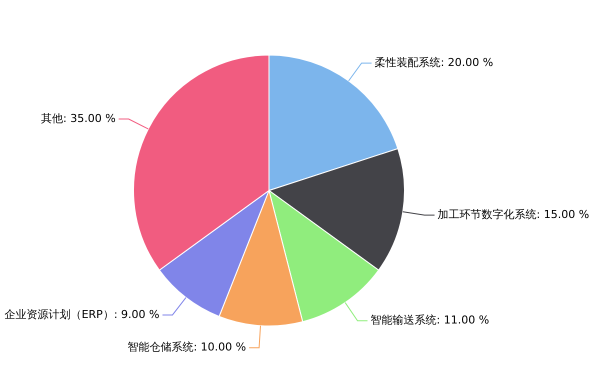 This screenshot has height=385, width=603. I want to click on slice-label: 加工环节数字化系统: 15.00 %, so click(514, 214).